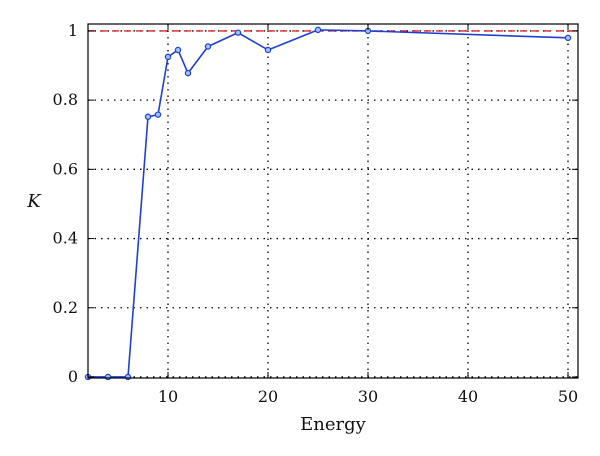 The width and height of the screenshot is (600, 456). I want to click on x-tick-label: 30, so click(368, 396).